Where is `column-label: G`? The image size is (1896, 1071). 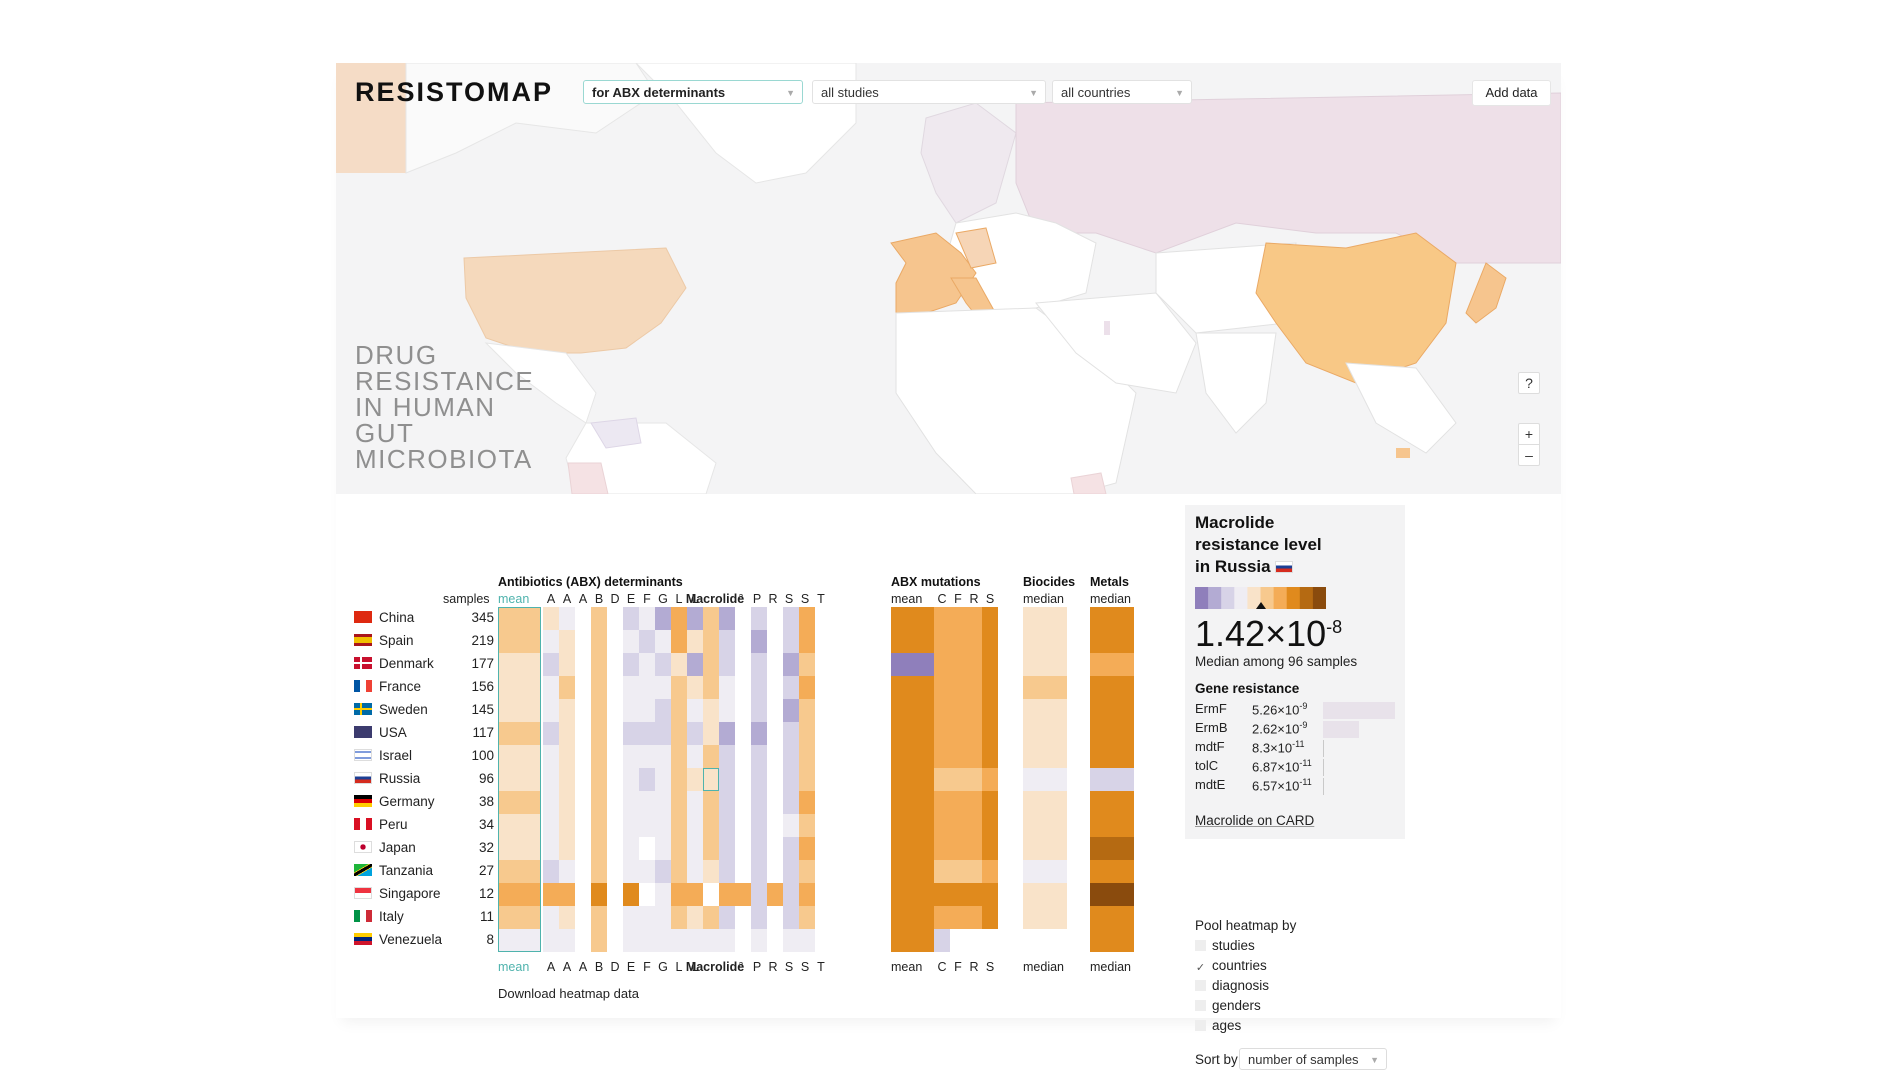 column-label: G is located at coordinates (663, 599).